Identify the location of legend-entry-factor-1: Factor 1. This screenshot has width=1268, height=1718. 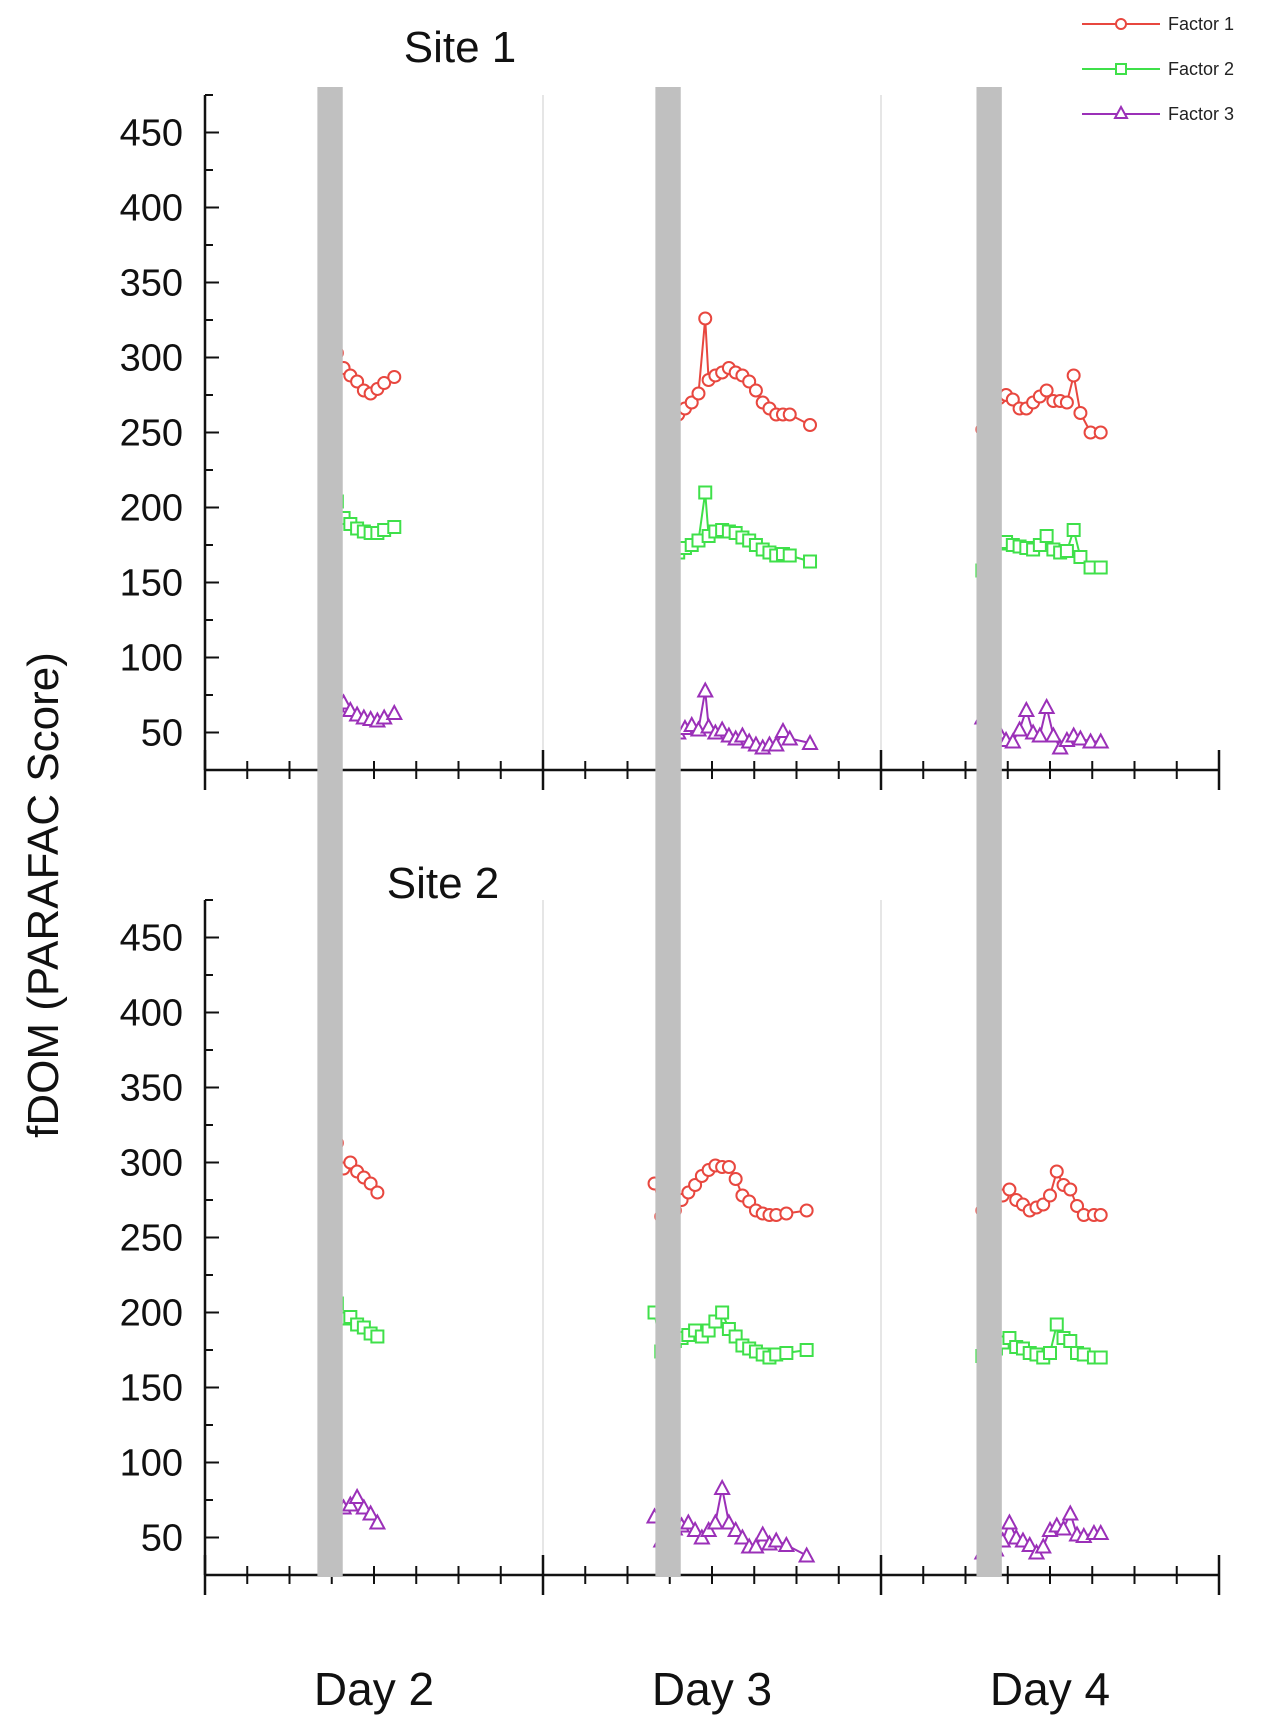
(1158, 24).